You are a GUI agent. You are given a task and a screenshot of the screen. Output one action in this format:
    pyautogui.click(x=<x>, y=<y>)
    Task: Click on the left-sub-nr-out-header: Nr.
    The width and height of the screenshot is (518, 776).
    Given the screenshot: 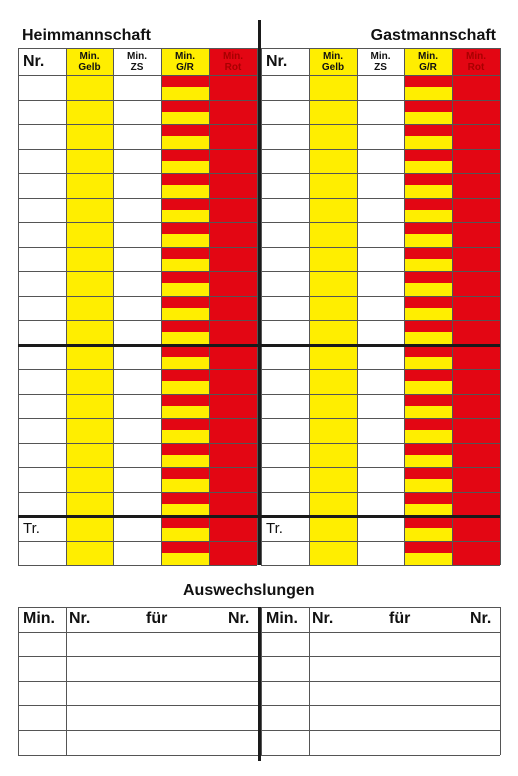 What is the action you would take?
    pyautogui.click(x=80, y=618)
    